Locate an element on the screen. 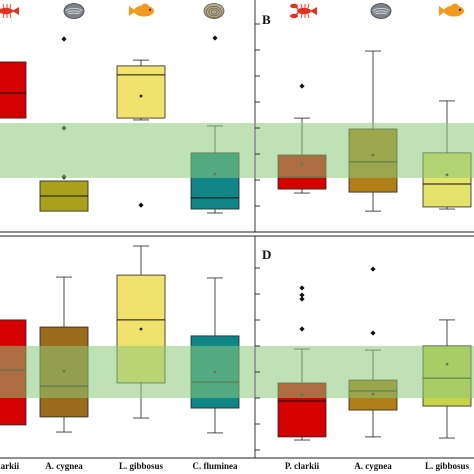  clam-icon is located at coordinates (214, 11).